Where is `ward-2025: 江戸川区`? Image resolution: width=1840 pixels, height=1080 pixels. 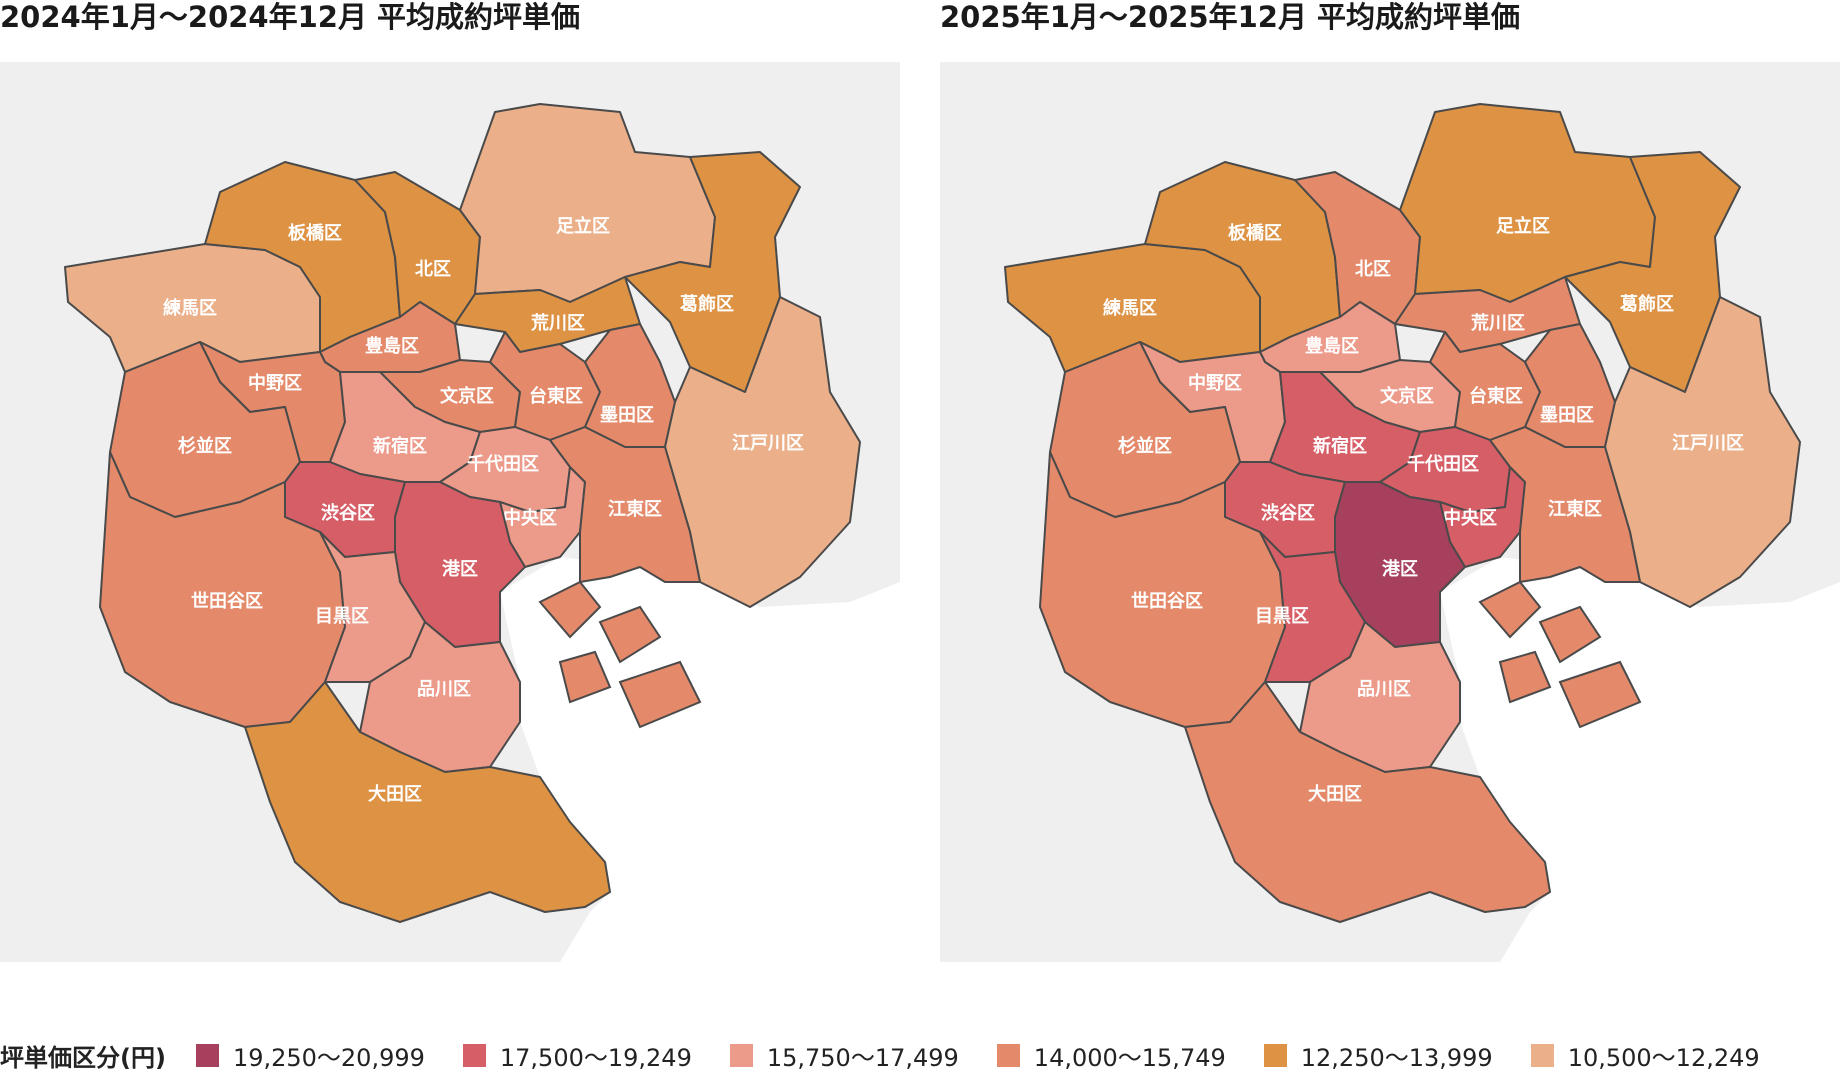
ward-2025: 江戸川区 is located at coordinates (1702, 452).